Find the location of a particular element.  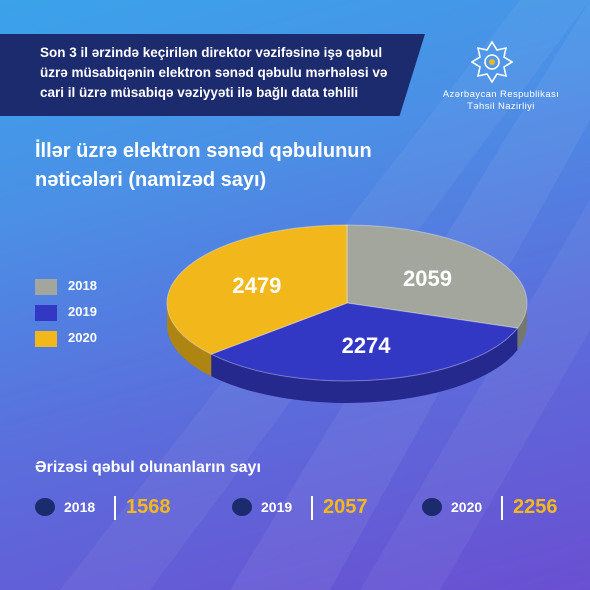

pie-slice-2019 is located at coordinates (364, 342).